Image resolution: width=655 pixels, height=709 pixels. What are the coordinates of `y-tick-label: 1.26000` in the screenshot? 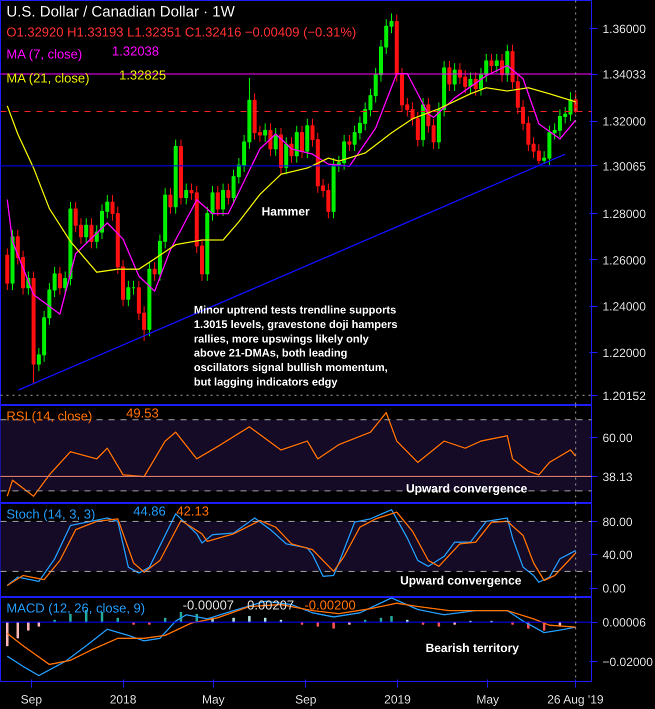 It's located at (624, 260).